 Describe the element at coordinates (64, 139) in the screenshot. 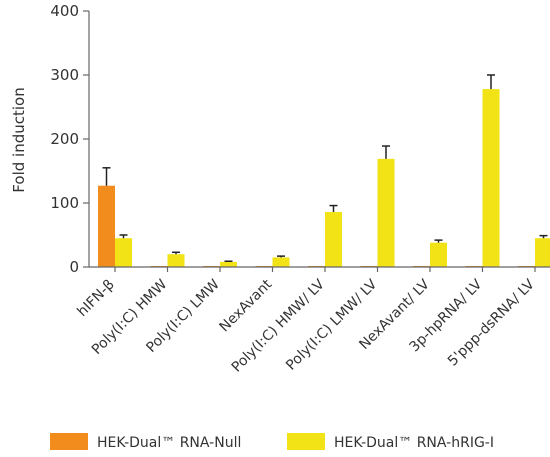

I see `y-tick-label: 200` at that location.